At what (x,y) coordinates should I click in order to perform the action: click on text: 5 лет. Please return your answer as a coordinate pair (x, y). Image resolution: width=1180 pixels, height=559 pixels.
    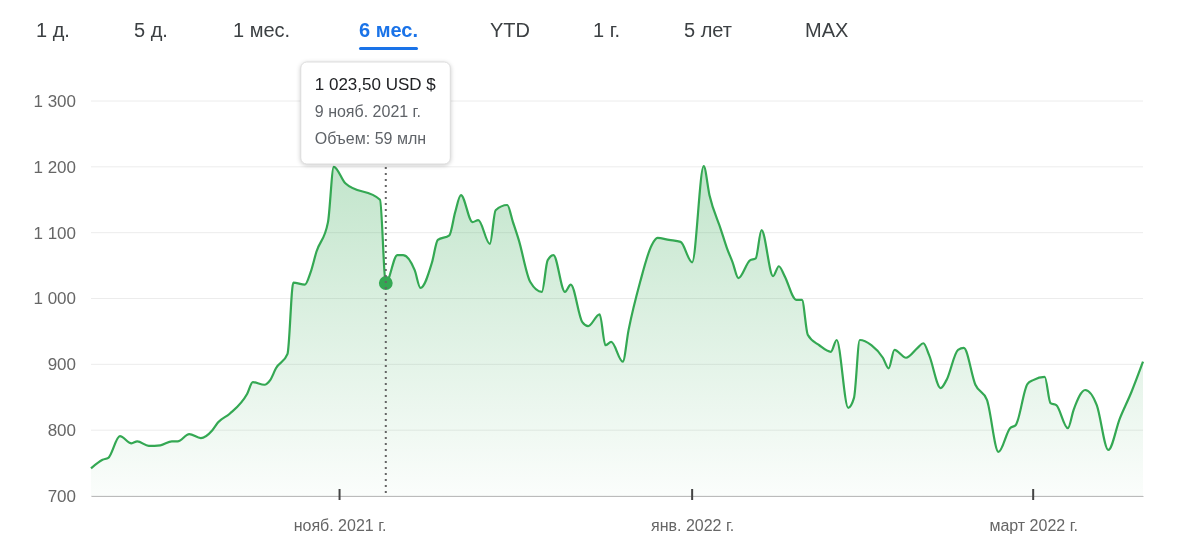
    Looking at the image, I should click on (708, 30).